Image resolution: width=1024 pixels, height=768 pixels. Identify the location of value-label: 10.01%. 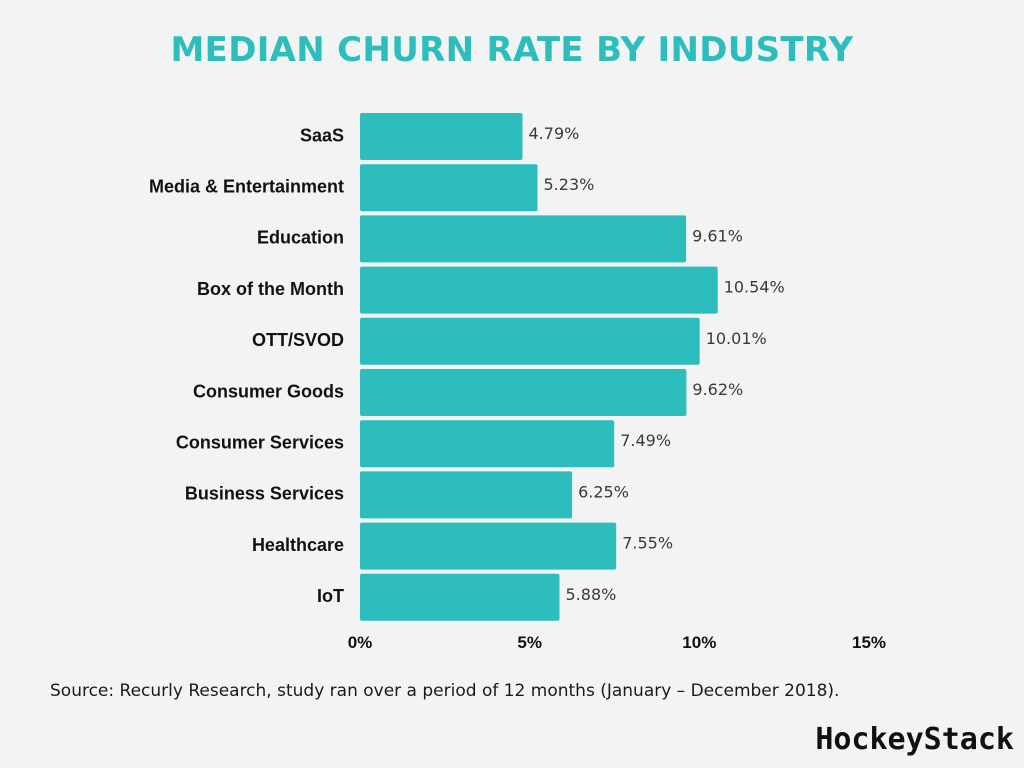
(736, 338).